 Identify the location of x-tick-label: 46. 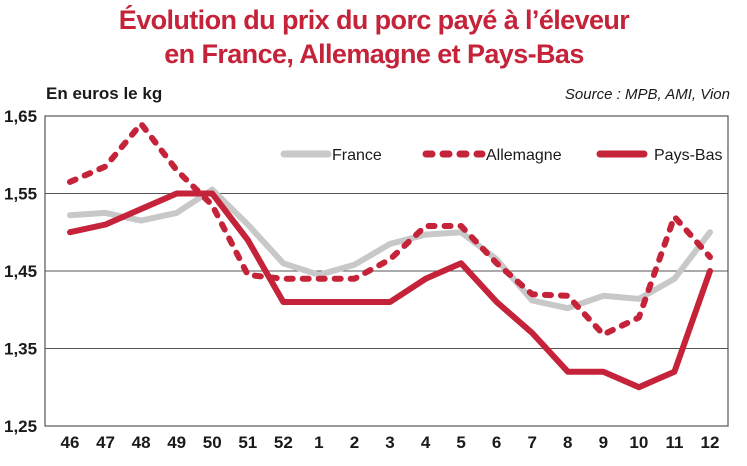
(70, 442).